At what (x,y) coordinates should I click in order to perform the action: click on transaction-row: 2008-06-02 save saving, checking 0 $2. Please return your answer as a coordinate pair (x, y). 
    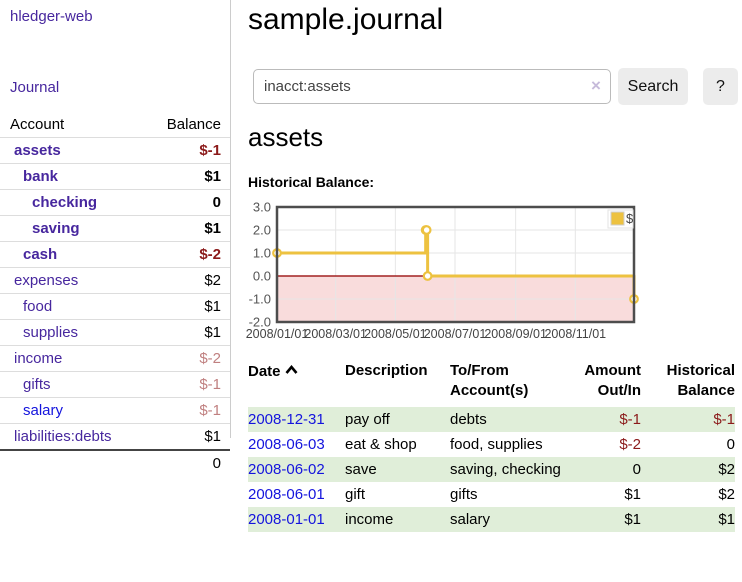
    Looking at the image, I should click on (491, 469).